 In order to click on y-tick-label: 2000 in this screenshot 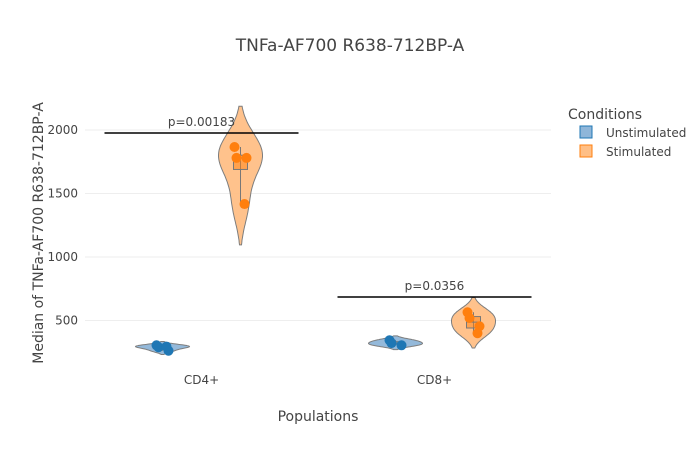, I will do `click(62, 130)`.